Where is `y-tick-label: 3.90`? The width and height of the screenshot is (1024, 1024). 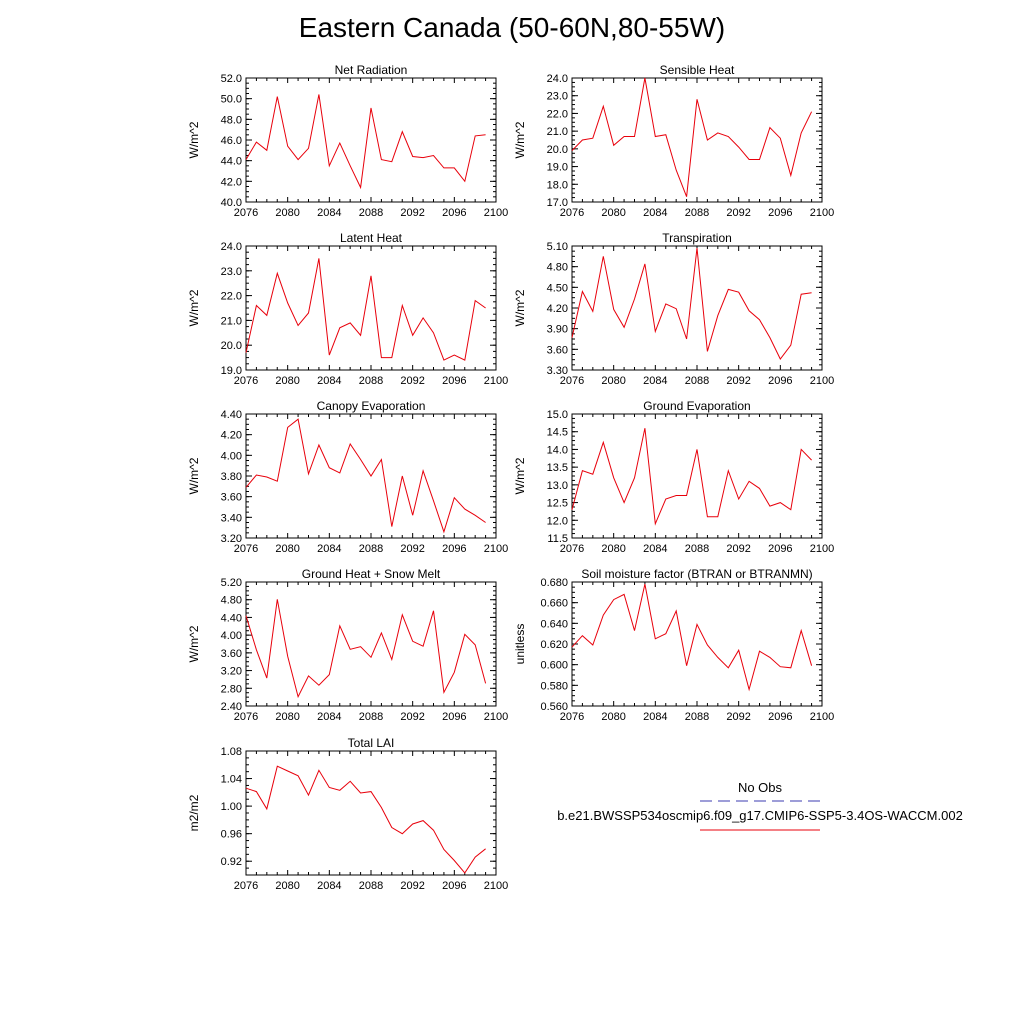 y-tick-label: 3.90 is located at coordinates (557, 330).